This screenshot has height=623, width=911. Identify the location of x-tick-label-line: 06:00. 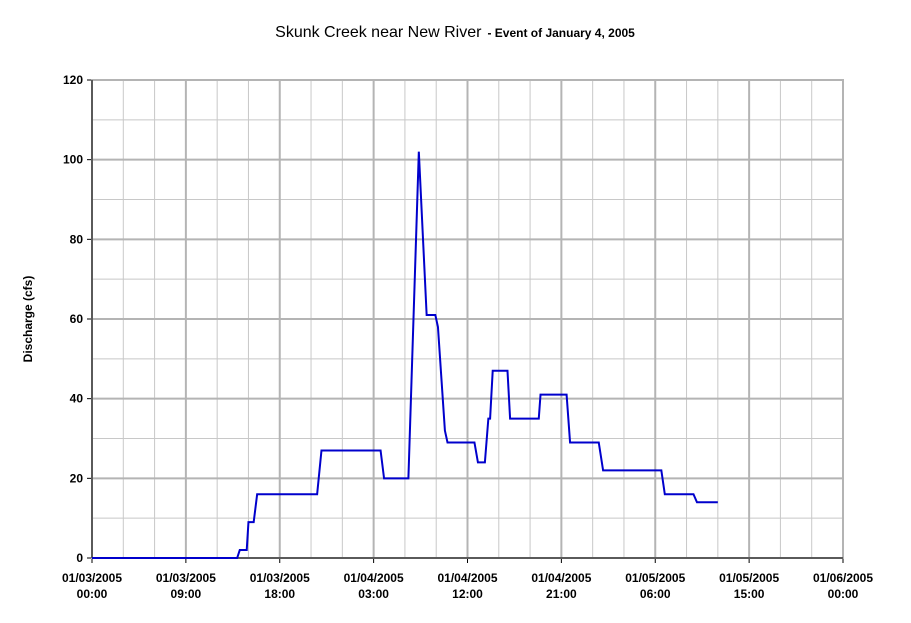
(655, 594).